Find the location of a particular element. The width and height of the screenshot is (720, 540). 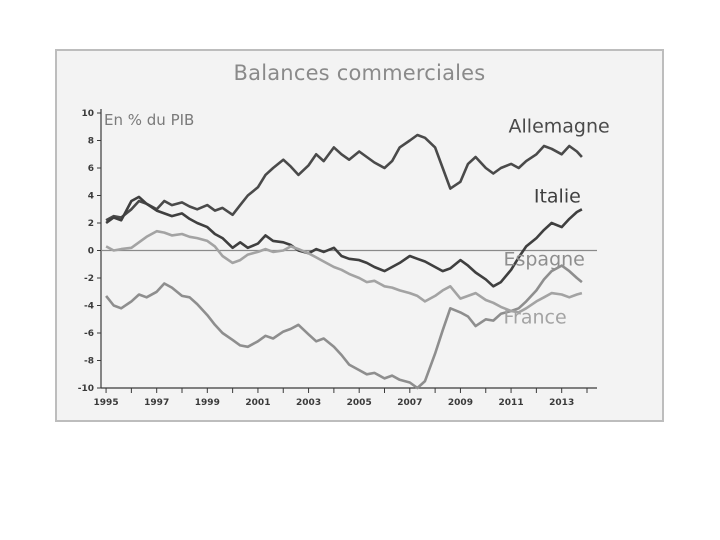

series-label-france: France is located at coordinates (534, 317).